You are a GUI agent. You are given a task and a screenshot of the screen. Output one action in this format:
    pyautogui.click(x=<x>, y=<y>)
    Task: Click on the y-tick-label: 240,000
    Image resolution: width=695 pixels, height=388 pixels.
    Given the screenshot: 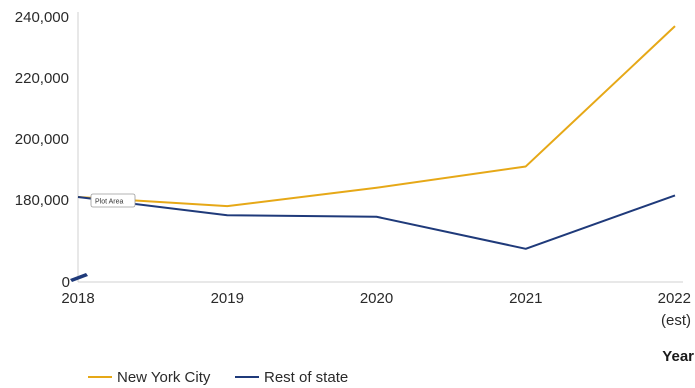 What is the action you would take?
    pyautogui.click(x=42, y=17)
    